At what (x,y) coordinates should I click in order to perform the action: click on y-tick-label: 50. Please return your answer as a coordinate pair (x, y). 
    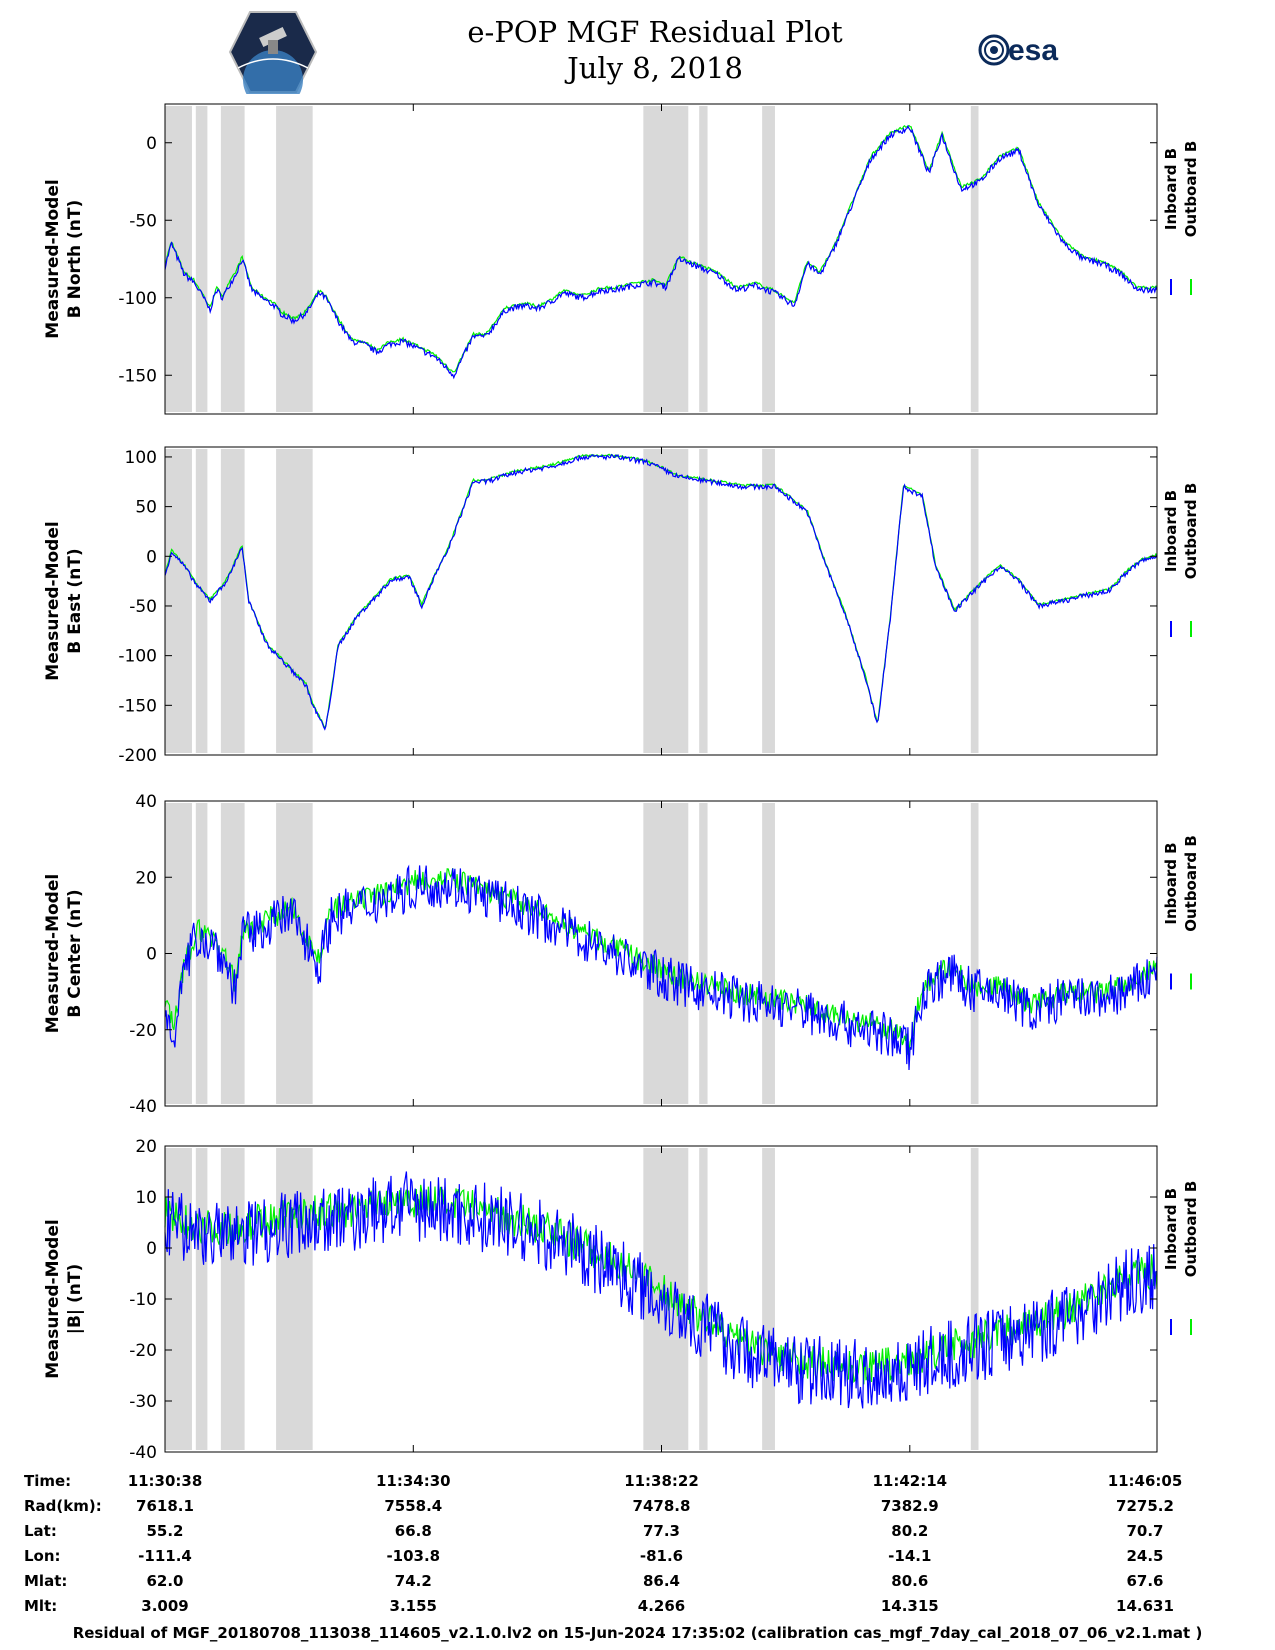
    Looking at the image, I should click on (146, 508).